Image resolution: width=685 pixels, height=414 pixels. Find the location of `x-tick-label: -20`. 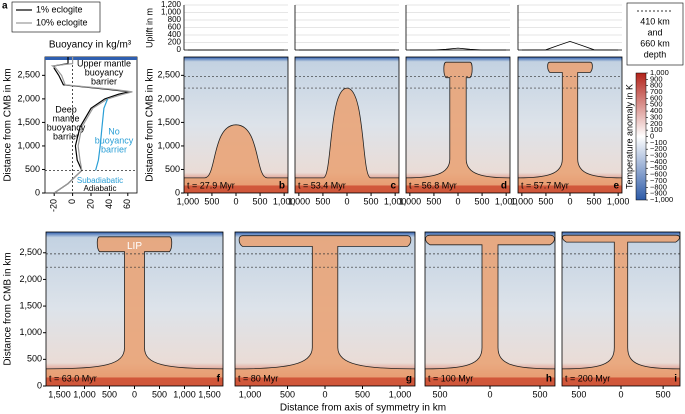

x-tick-label: -20 is located at coordinates (54, 205).